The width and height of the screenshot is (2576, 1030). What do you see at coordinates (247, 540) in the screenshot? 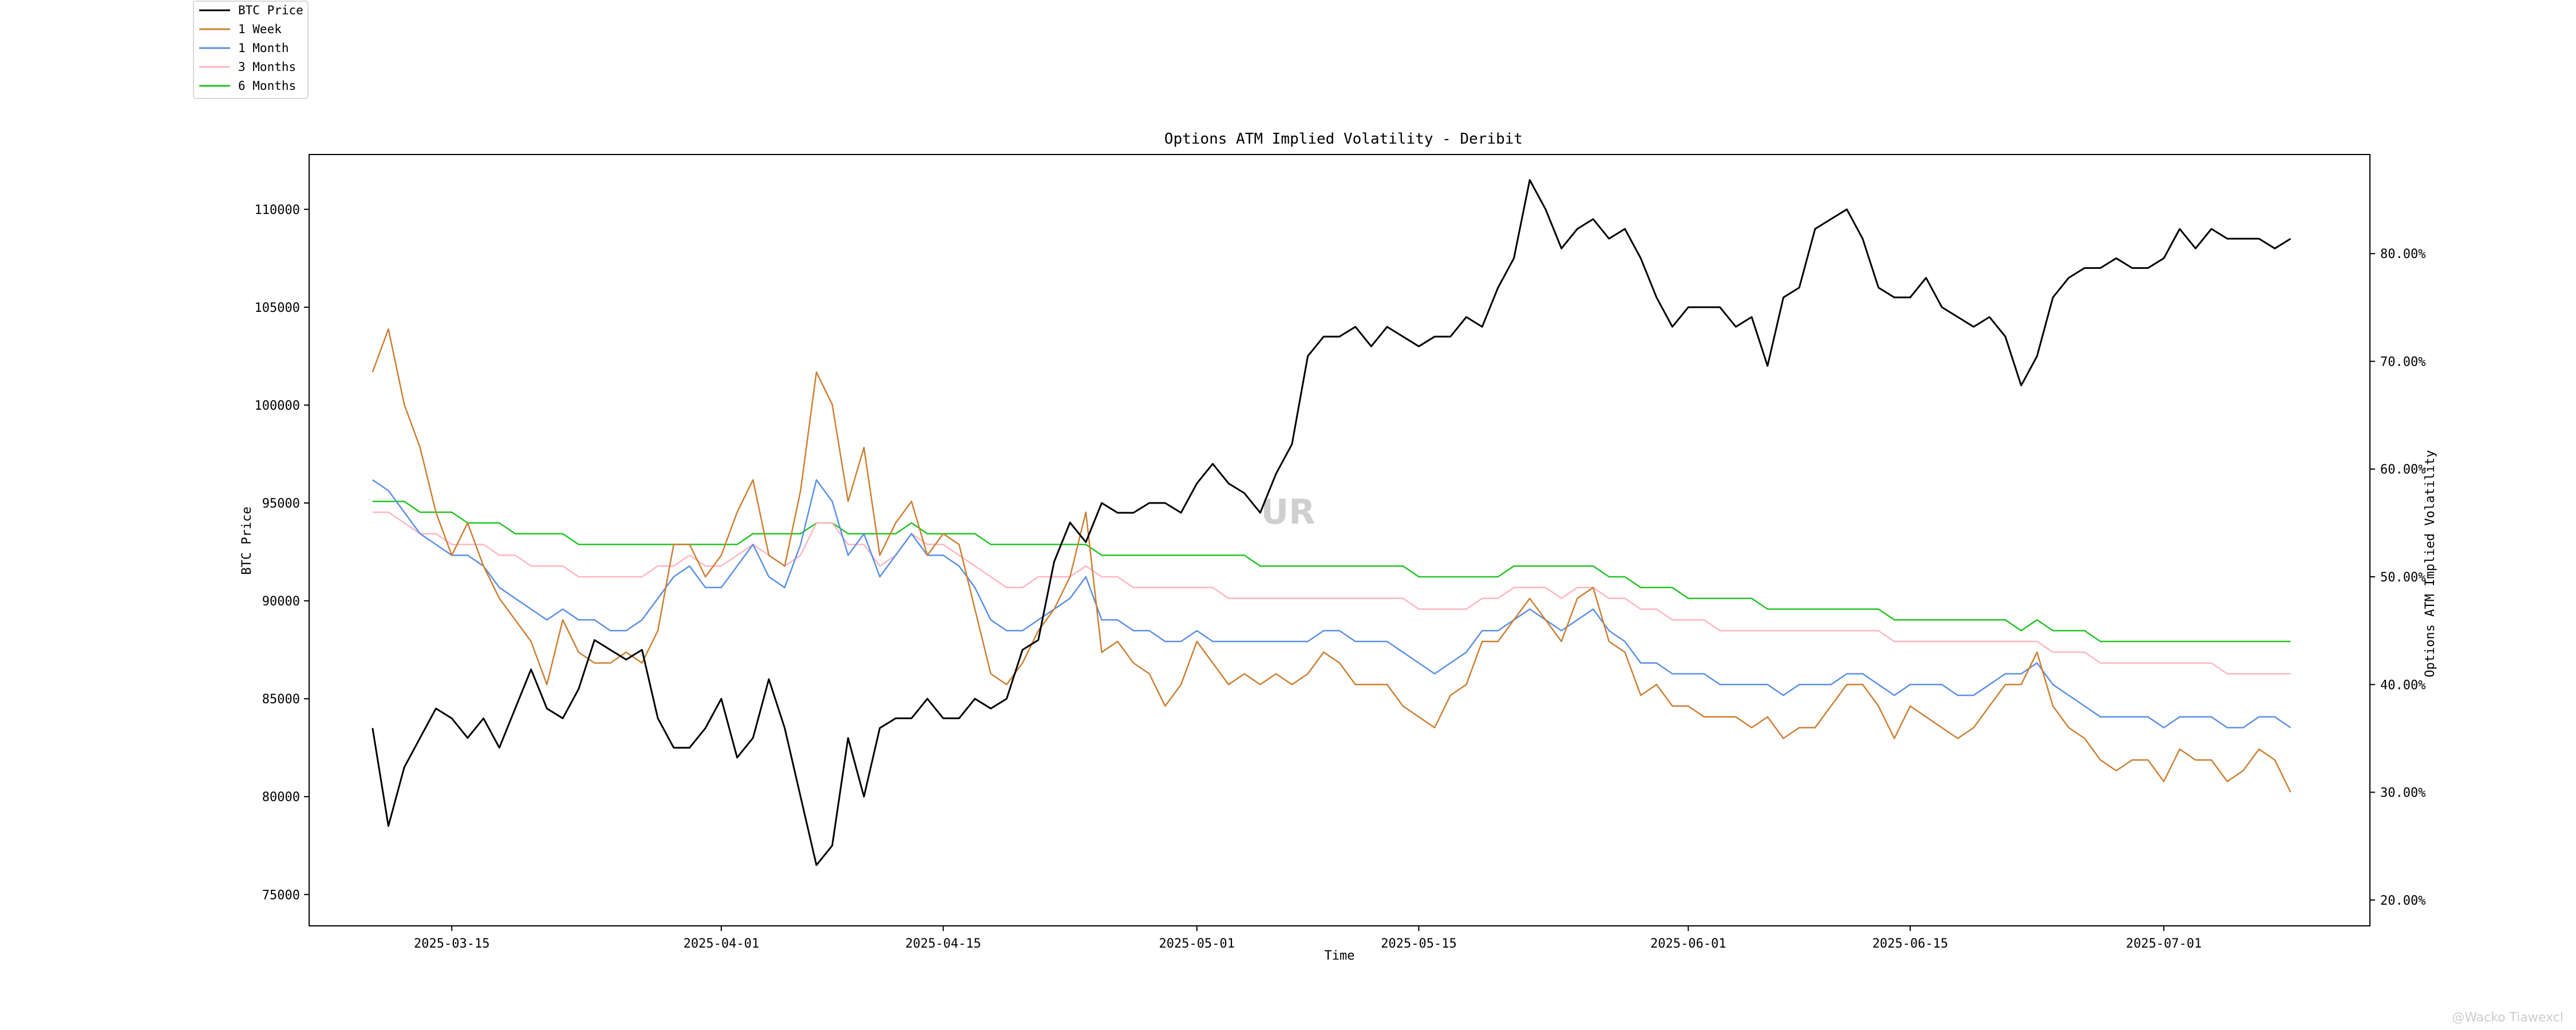
I see `y-left-axis-label: BTC Price` at bounding box center [247, 540].